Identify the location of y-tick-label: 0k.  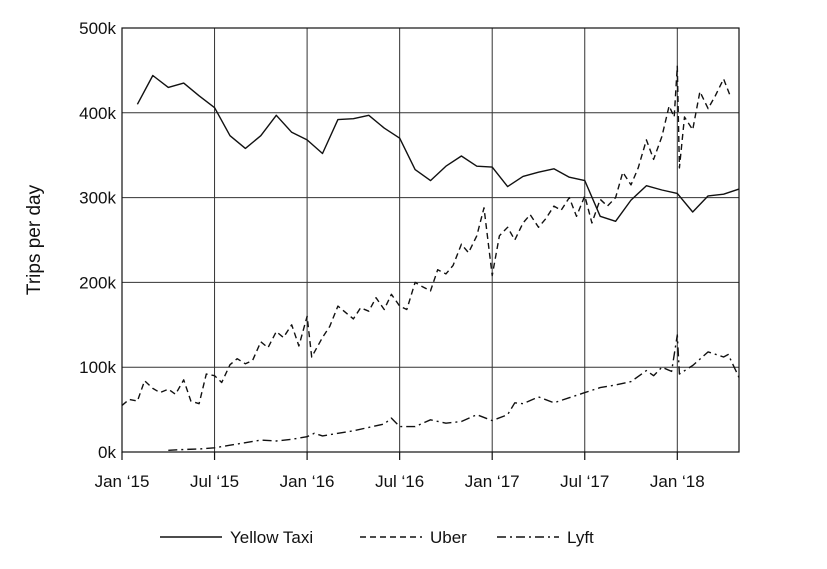
(107, 452).